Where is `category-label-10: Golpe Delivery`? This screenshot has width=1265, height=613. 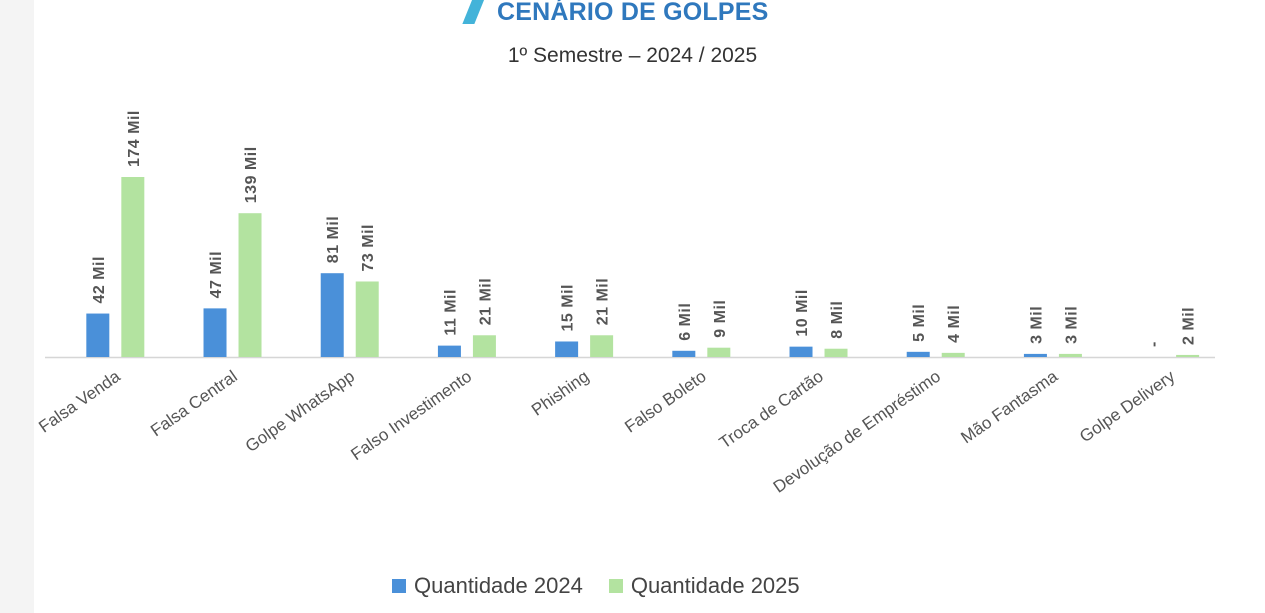
category-label-10: Golpe Delivery is located at coordinates (1127, 406).